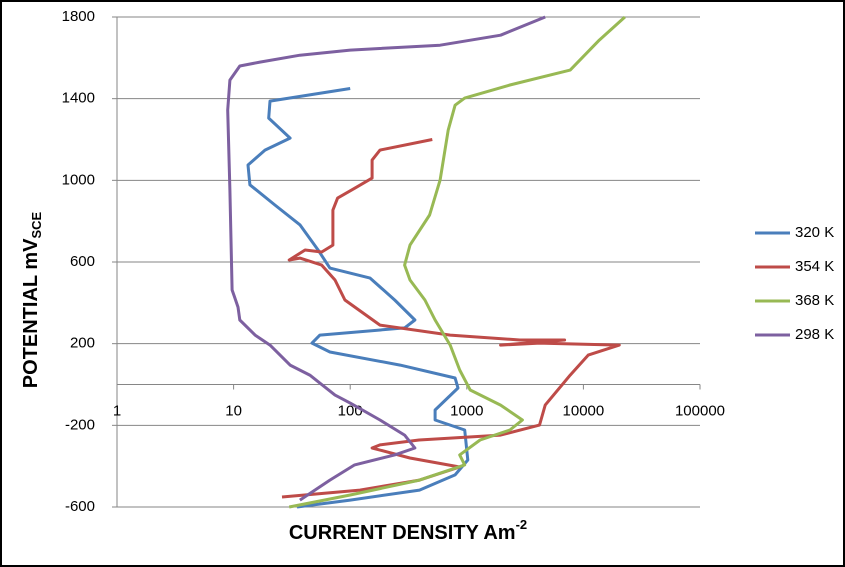 The image size is (845, 567). I want to click on y-tick-label: -600, so click(80, 506).